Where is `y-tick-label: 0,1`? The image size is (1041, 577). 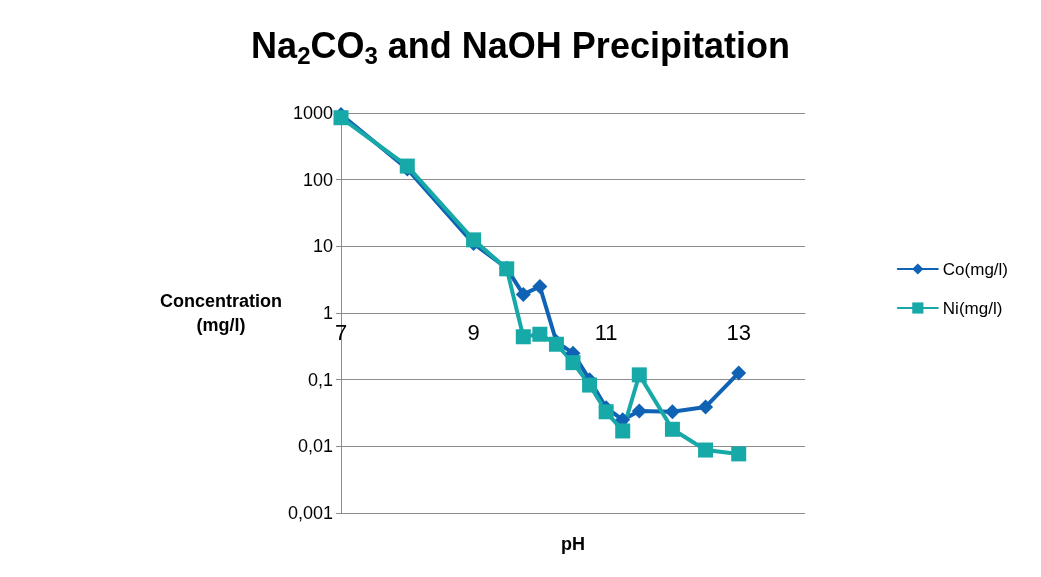 y-tick-label: 0,1 is located at coordinates (320, 379).